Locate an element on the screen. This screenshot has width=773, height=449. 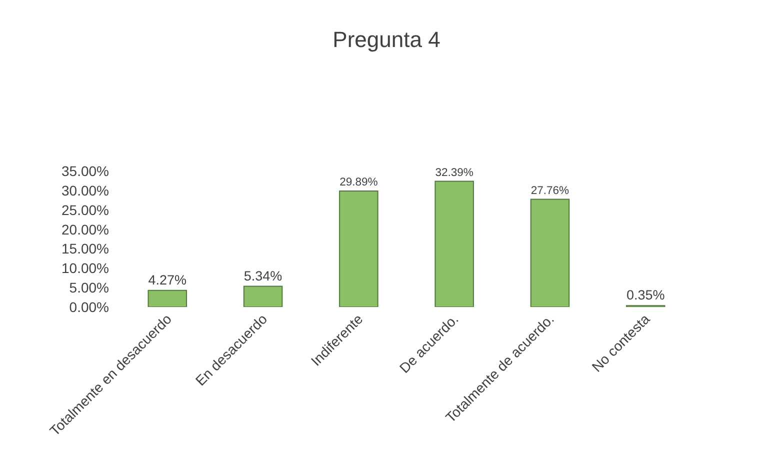
data-label: 0.35% is located at coordinates (645, 295).